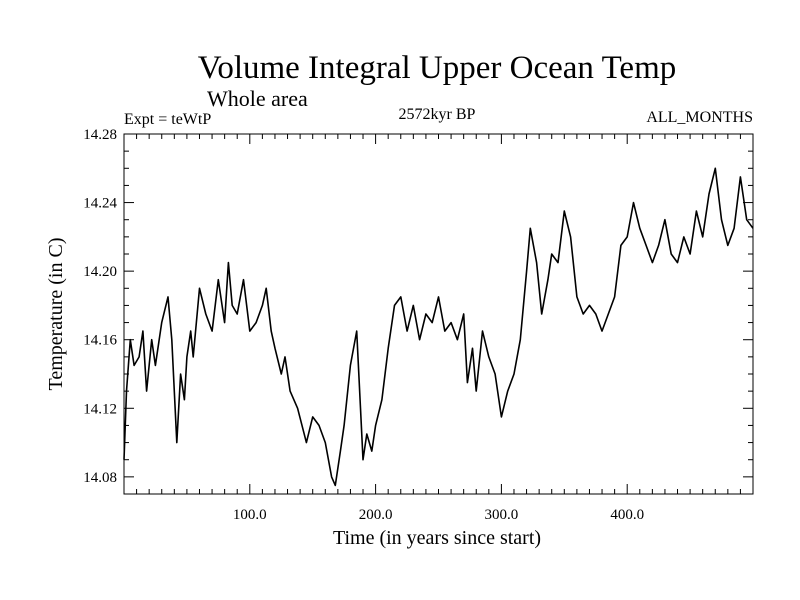 The width and height of the screenshot is (800, 600). What do you see at coordinates (376, 515) in the screenshot?
I see `x-tick-label: 200.0` at bounding box center [376, 515].